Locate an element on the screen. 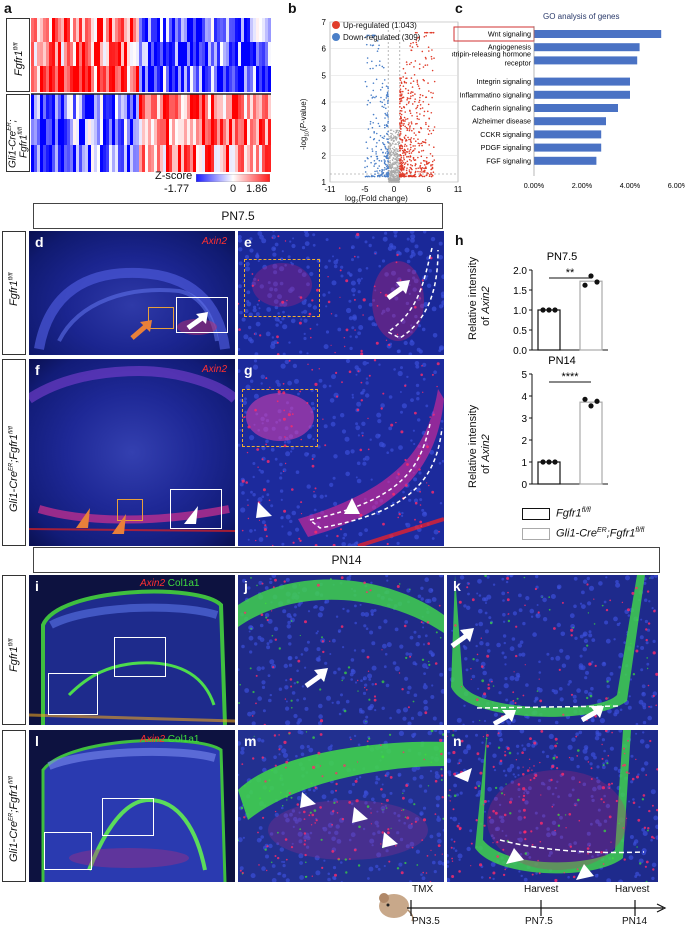  legend-mutant: Gli1-CreER;Fgfr1fl/fl is located at coordinates (600, 533).